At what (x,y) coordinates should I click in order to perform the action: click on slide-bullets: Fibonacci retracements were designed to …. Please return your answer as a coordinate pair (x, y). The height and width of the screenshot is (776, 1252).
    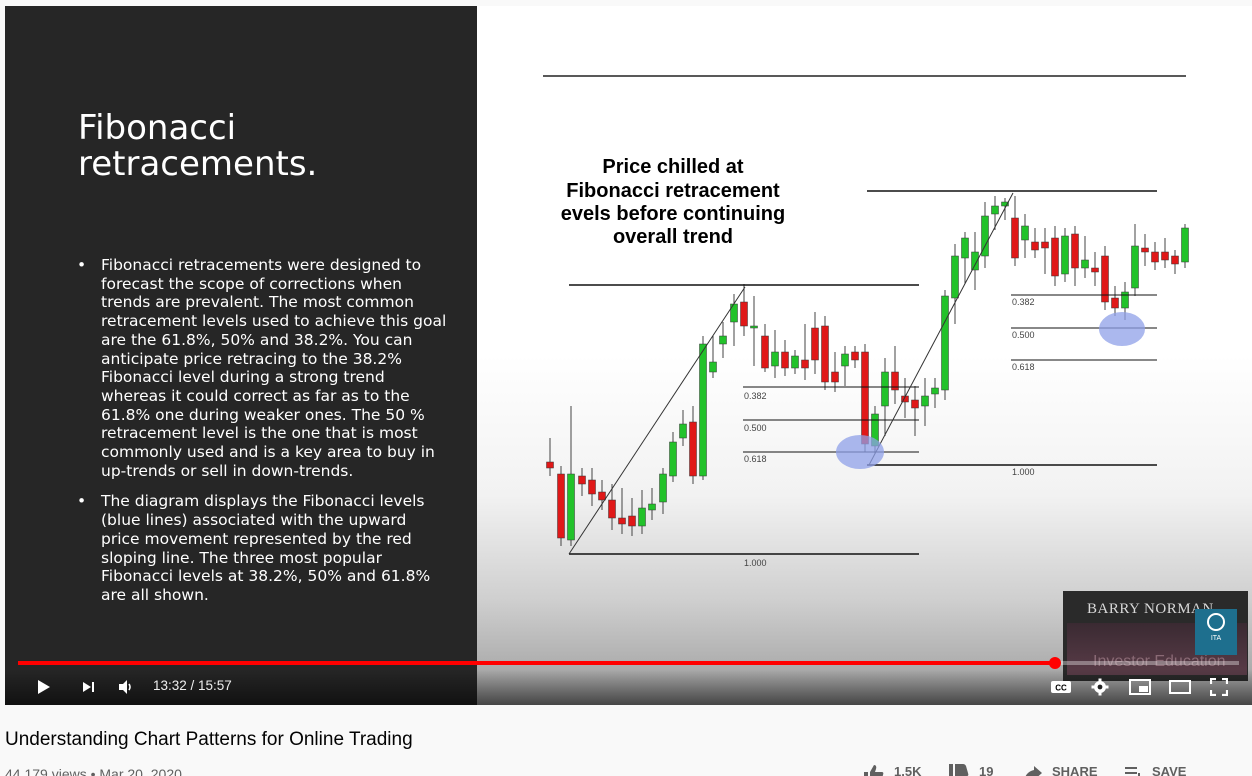
    Looking at the image, I should click on (262, 436).